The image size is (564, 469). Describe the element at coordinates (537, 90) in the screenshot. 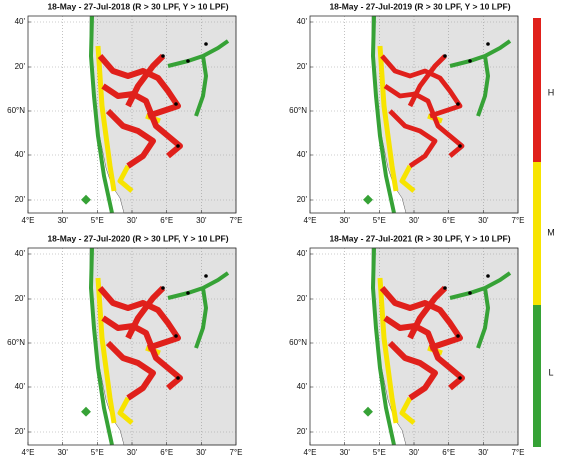

I see `colorbar-high` at that location.